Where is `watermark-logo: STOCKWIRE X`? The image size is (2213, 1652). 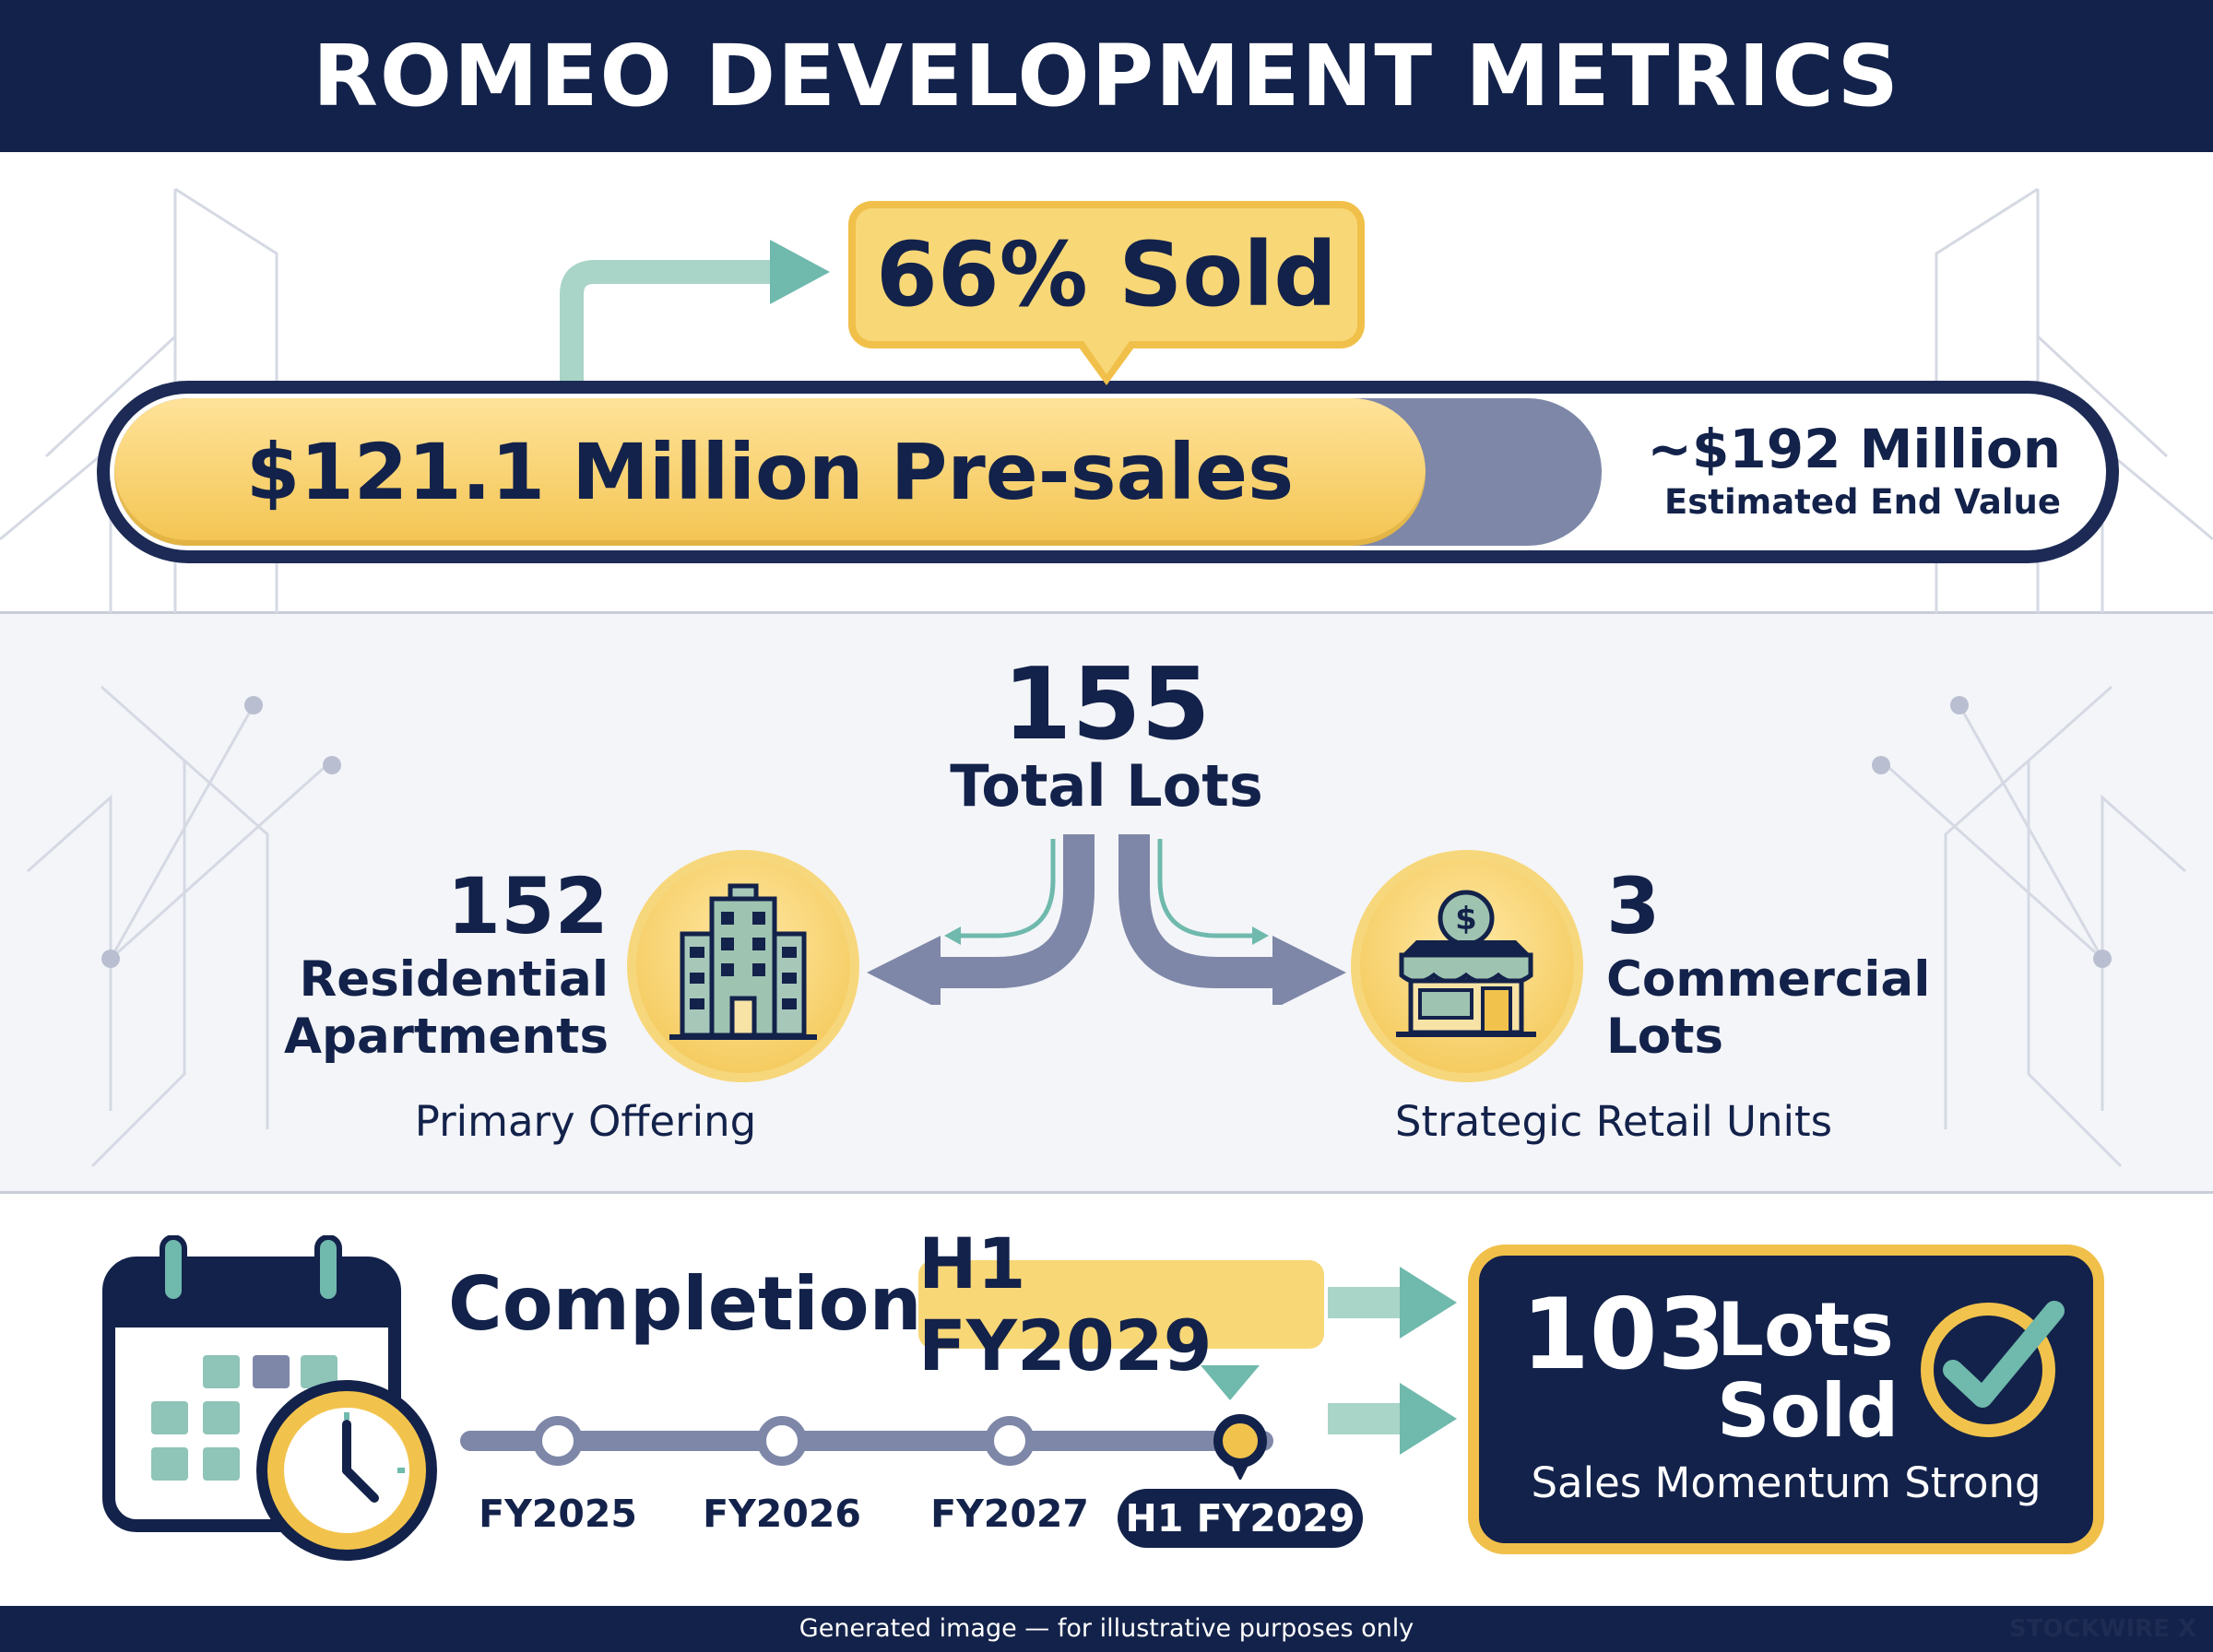 watermark-logo: STOCKWIRE X is located at coordinates (2102, 1629).